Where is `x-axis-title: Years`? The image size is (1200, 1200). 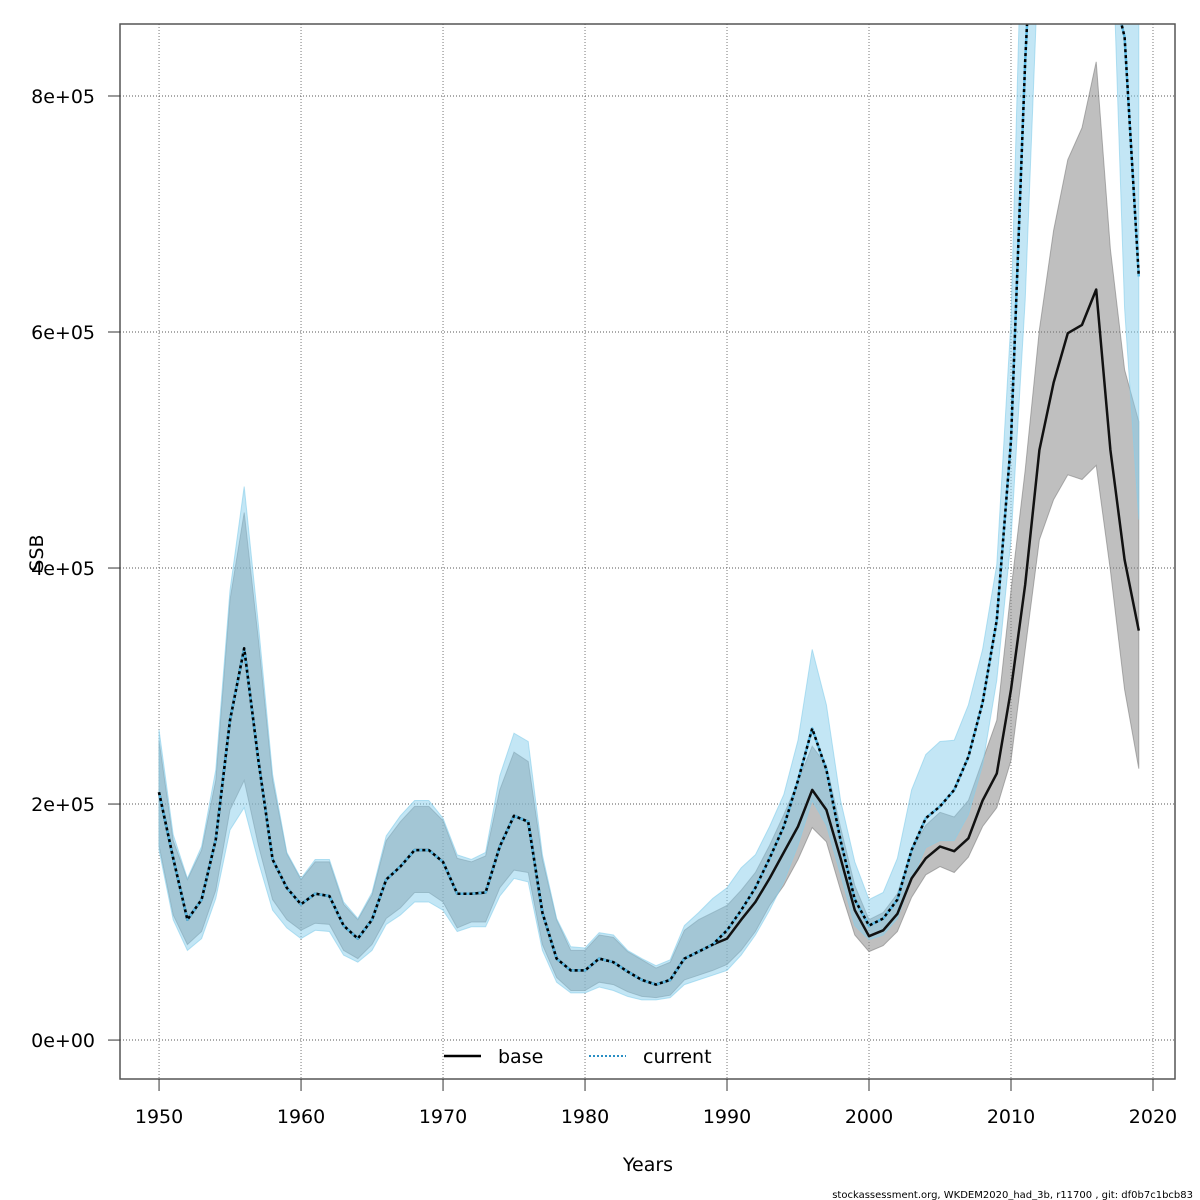
x-axis-title: Years is located at coordinates (647, 1165).